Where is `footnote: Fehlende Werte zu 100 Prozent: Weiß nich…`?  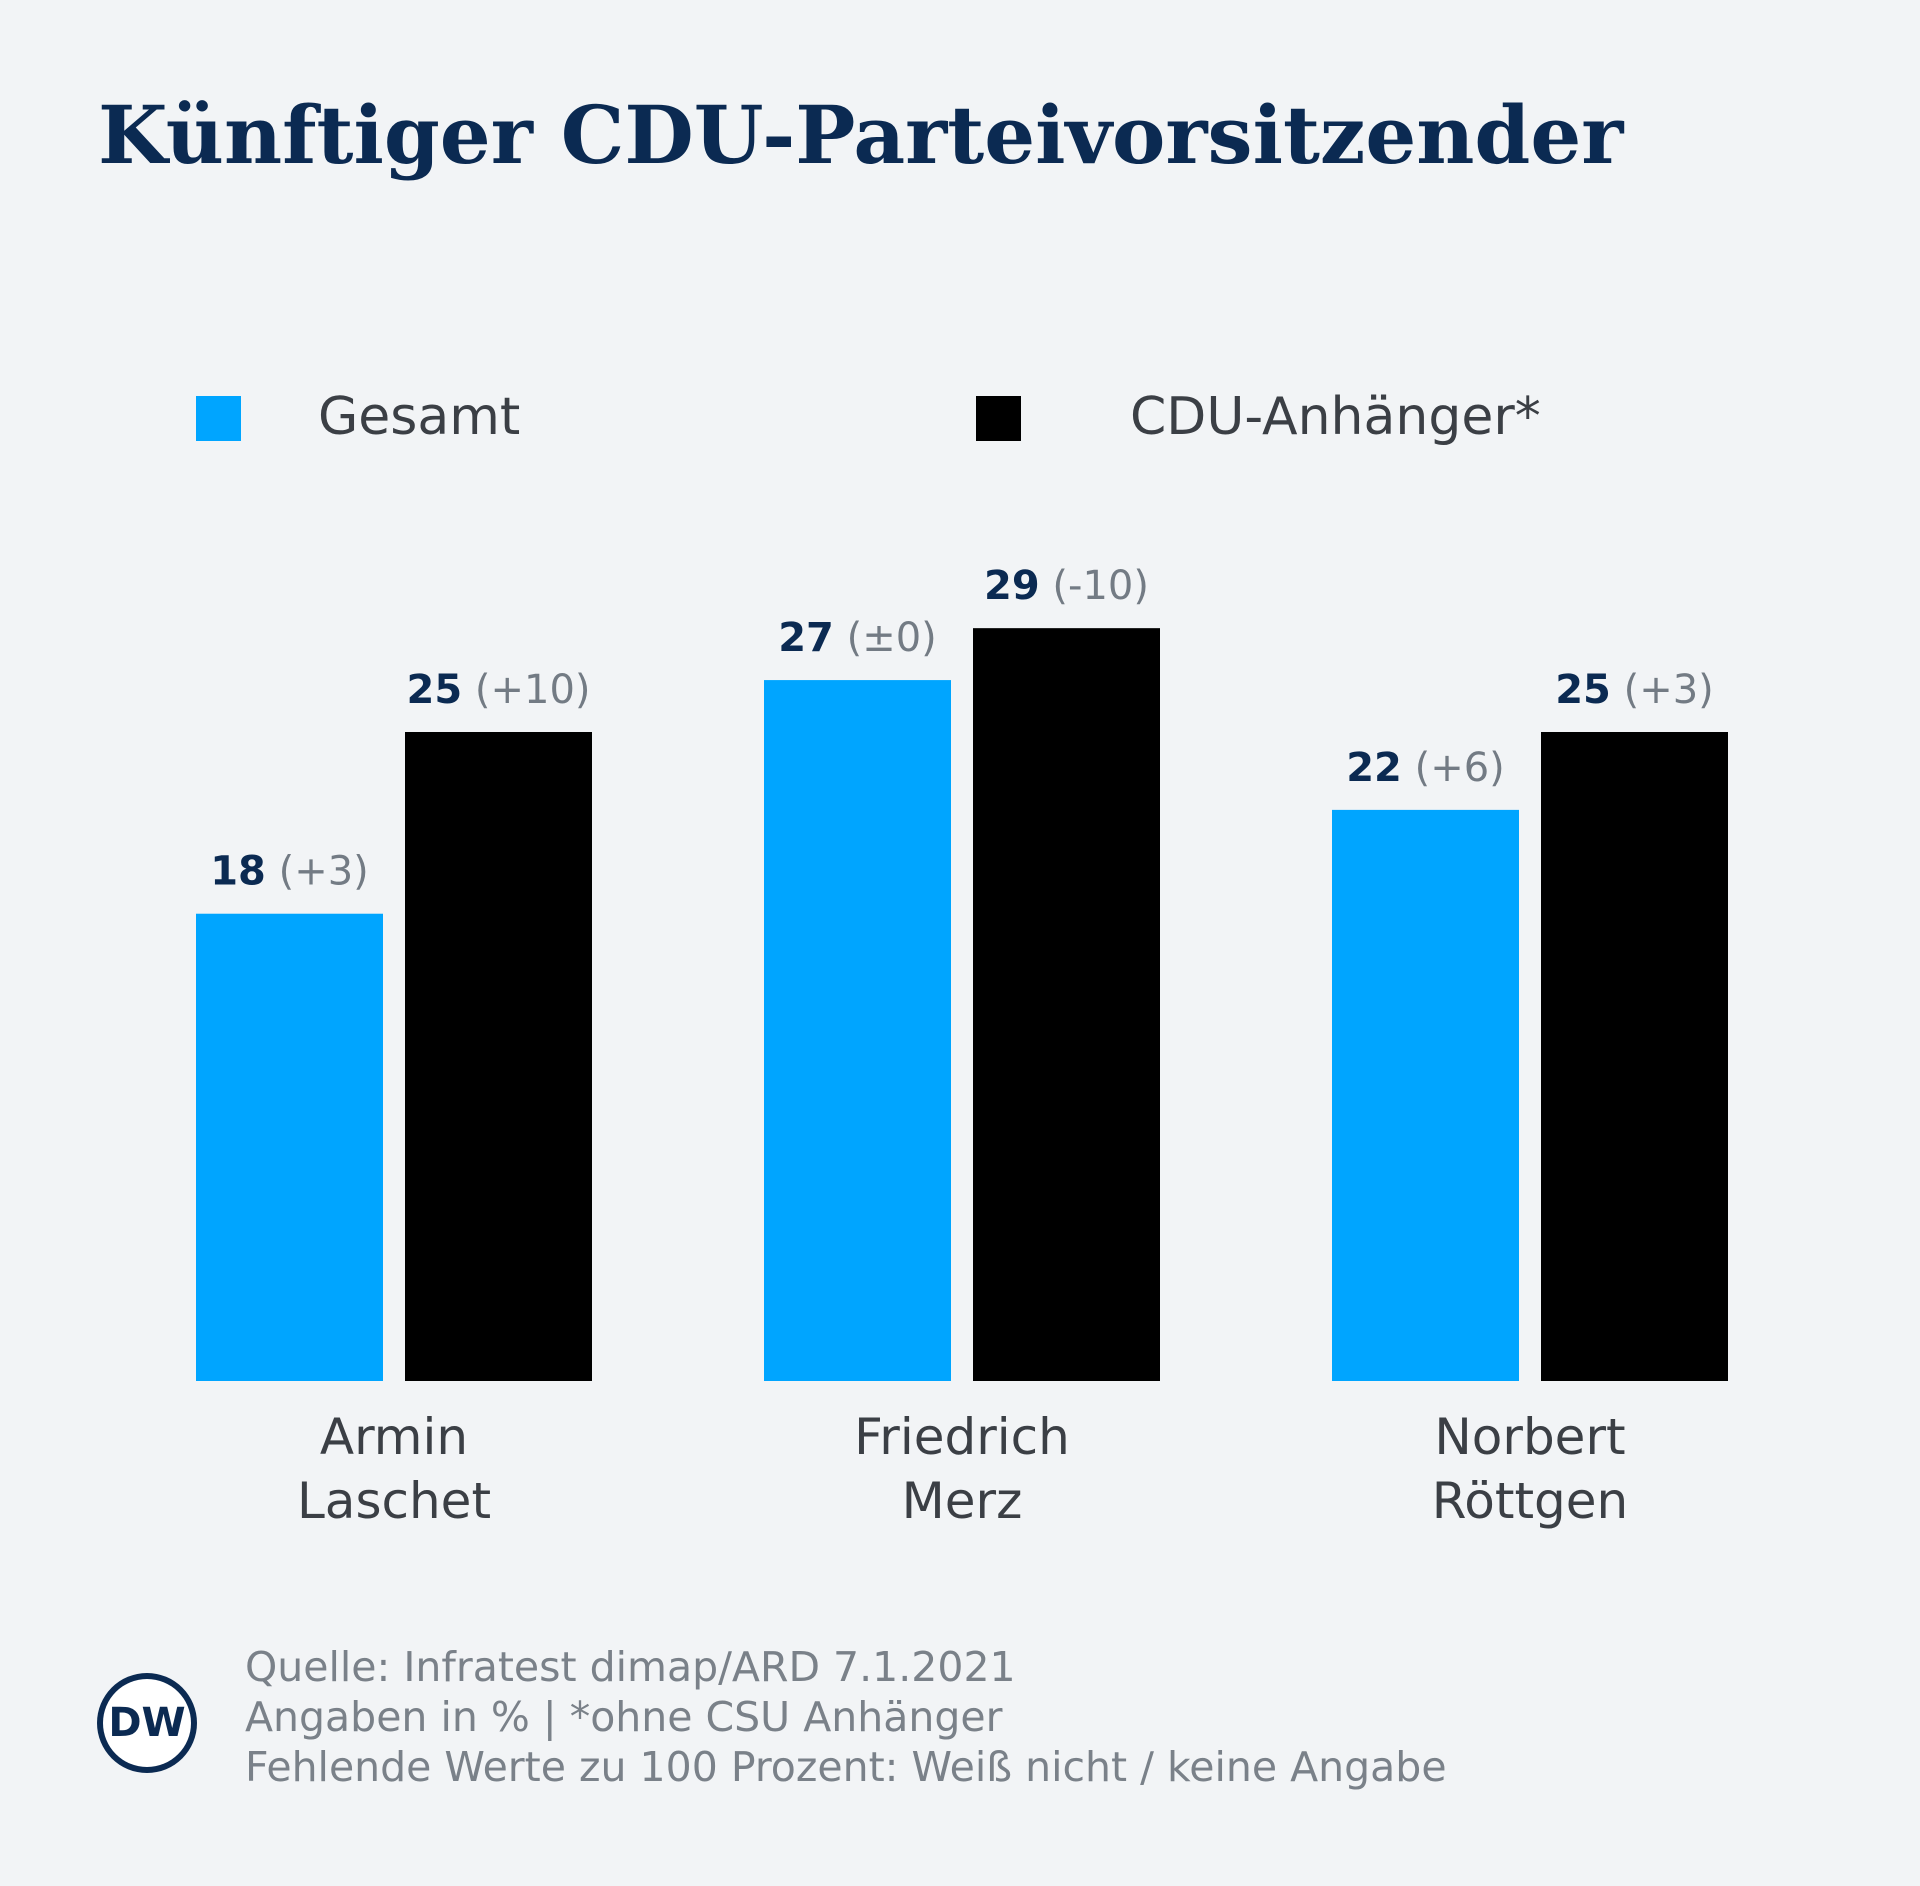 footnote: Fehlende Werte zu 100 Prozent: Weiß nich… is located at coordinates (846, 1767).